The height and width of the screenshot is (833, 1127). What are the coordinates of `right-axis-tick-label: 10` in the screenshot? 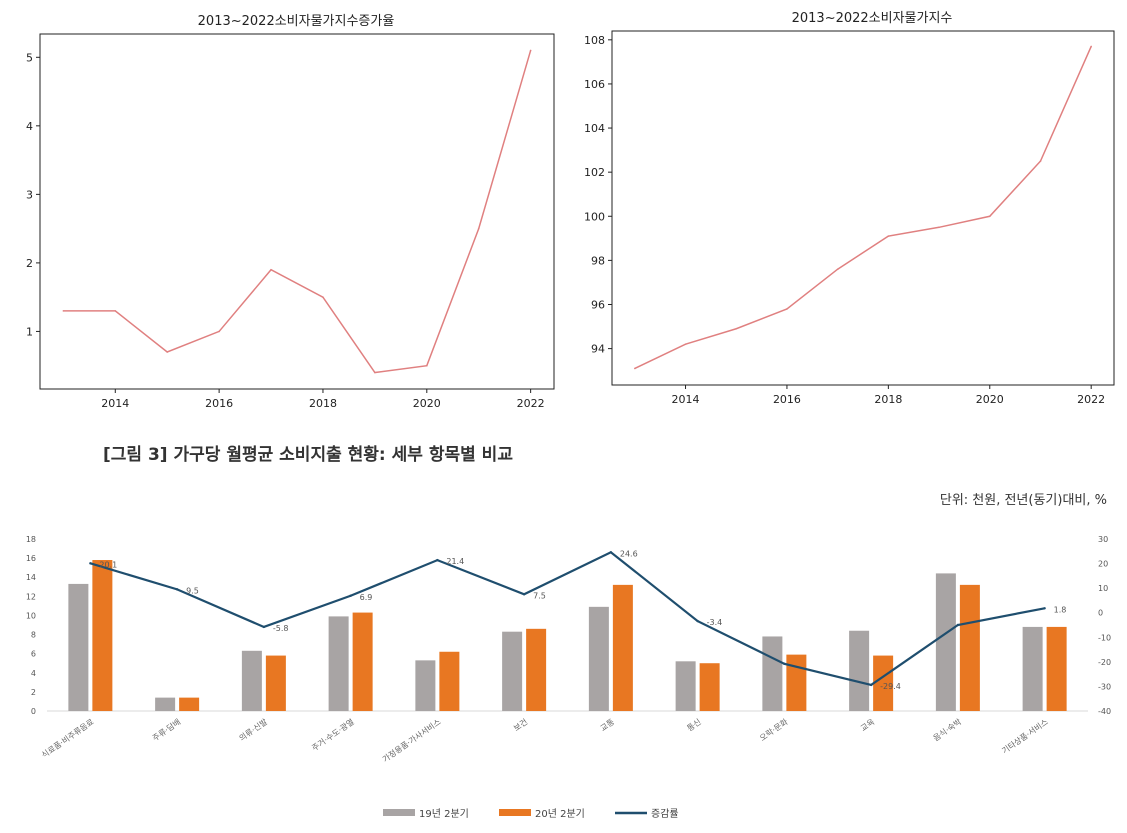 It's located at (1103, 588).